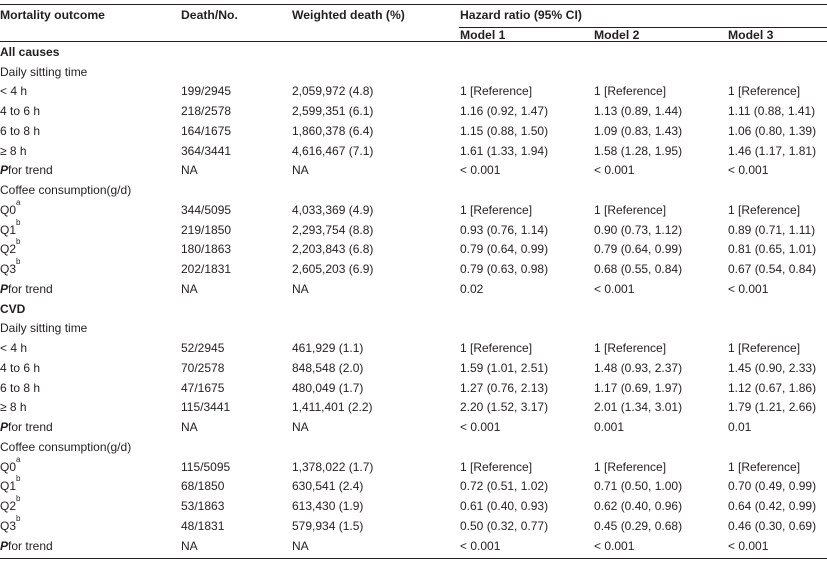 This screenshot has height=561, width=827. Describe the element at coordinates (772, 229) in the screenshot. I see `table-cell: 0.89 (0.71, 1.11)` at that location.